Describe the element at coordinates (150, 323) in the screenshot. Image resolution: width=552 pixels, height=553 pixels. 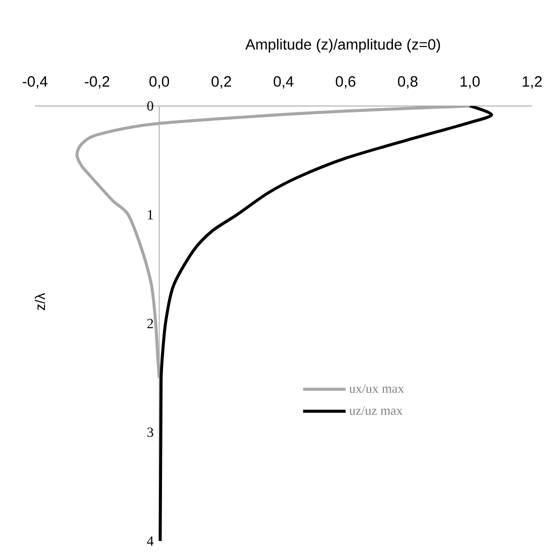
I see `y-tick-label: 2` at that location.